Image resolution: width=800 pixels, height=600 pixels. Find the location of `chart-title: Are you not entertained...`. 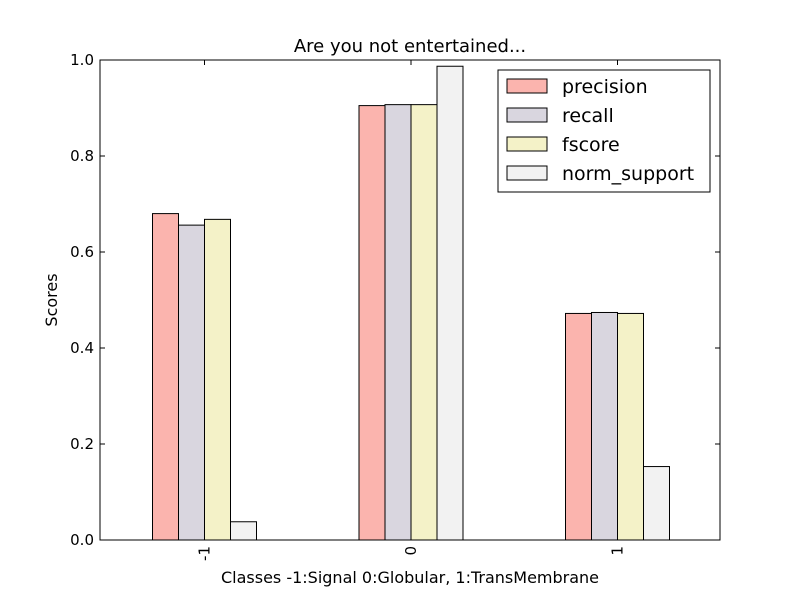

chart-title: Are you not entertained... is located at coordinates (410, 46).